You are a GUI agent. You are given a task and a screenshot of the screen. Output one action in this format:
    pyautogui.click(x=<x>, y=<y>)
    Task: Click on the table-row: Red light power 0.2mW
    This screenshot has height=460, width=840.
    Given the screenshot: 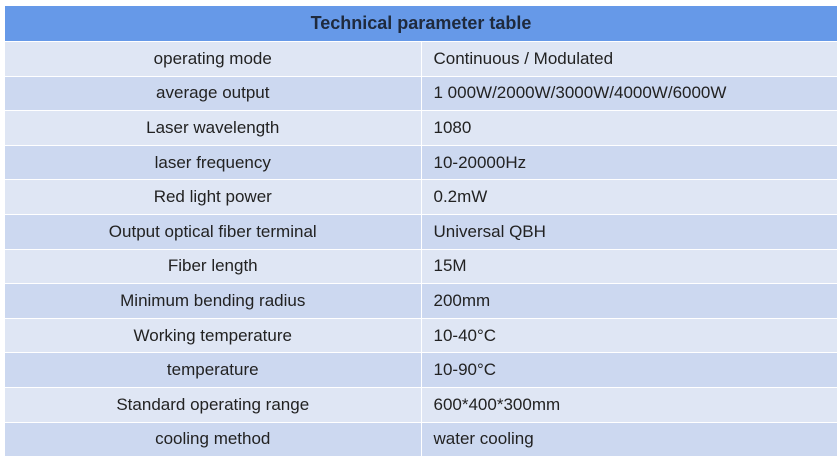 What is the action you would take?
    pyautogui.click(x=421, y=197)
    